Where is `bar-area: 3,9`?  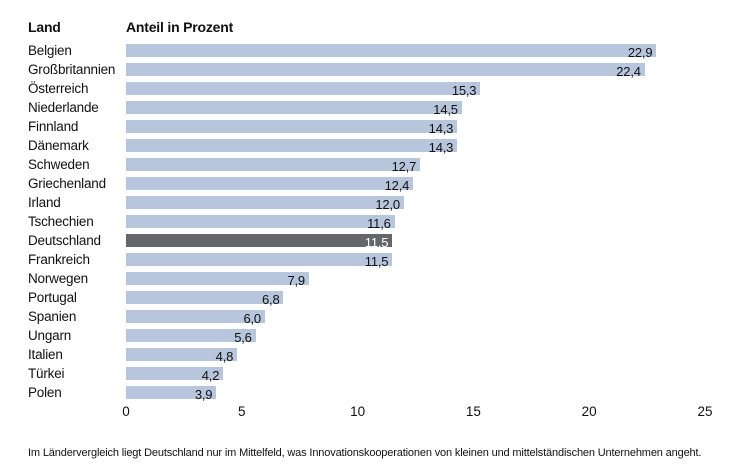 bar-area: 3,9 is located at coordinates (415, 392).